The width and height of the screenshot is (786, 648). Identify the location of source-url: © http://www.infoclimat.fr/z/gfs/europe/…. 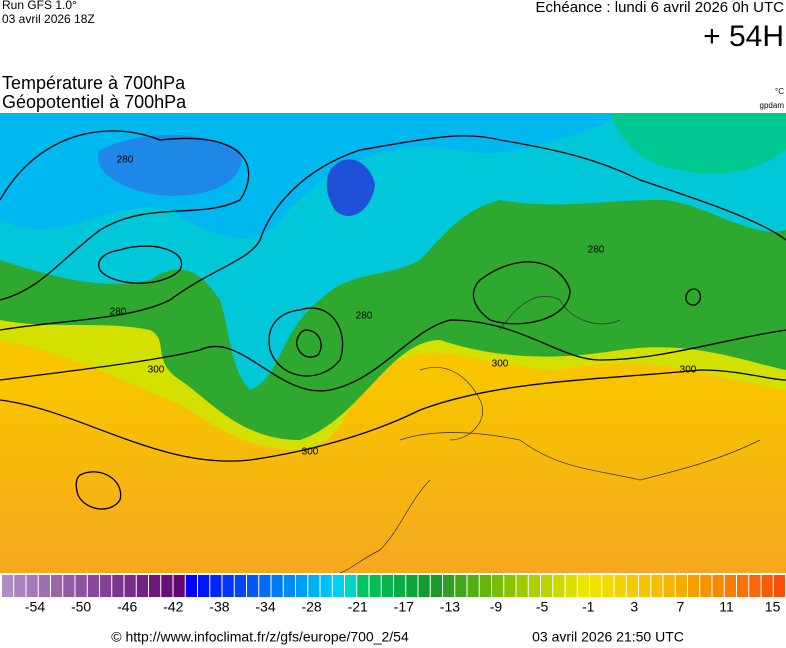
(260, 637).